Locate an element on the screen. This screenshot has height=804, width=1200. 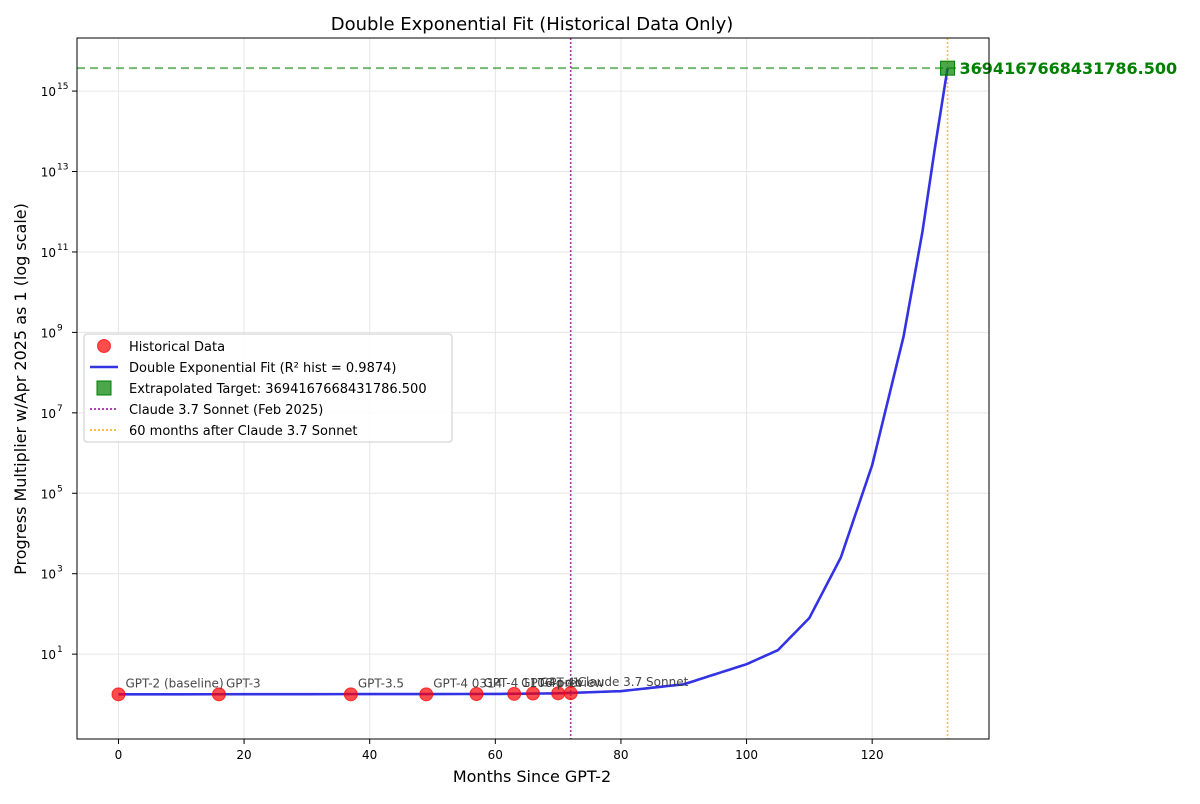
x-axis-label: Months Since GPT-2 is located at coordinates (532, 776).